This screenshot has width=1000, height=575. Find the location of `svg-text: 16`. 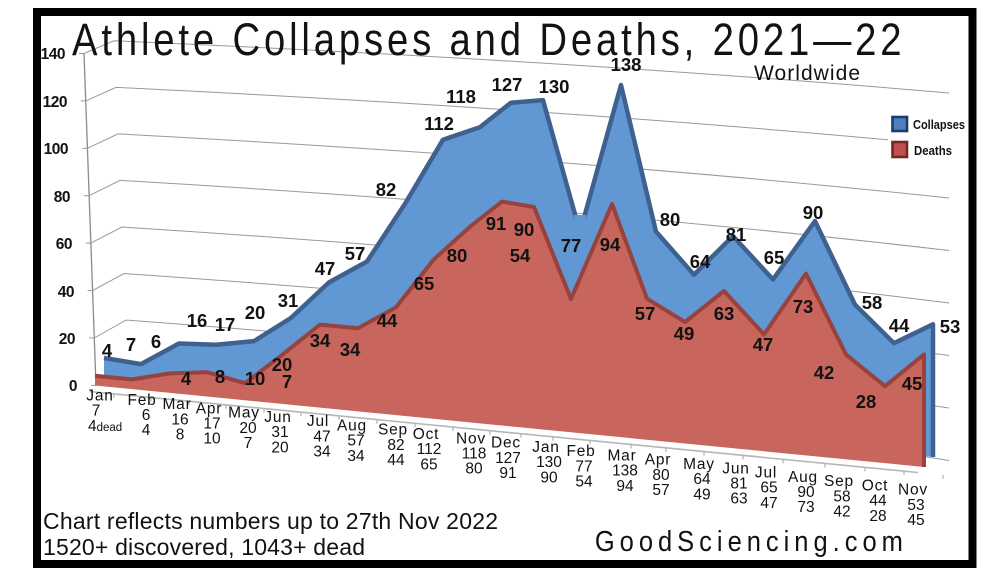

svg-text: 16 is located at coordinates (179, 419).